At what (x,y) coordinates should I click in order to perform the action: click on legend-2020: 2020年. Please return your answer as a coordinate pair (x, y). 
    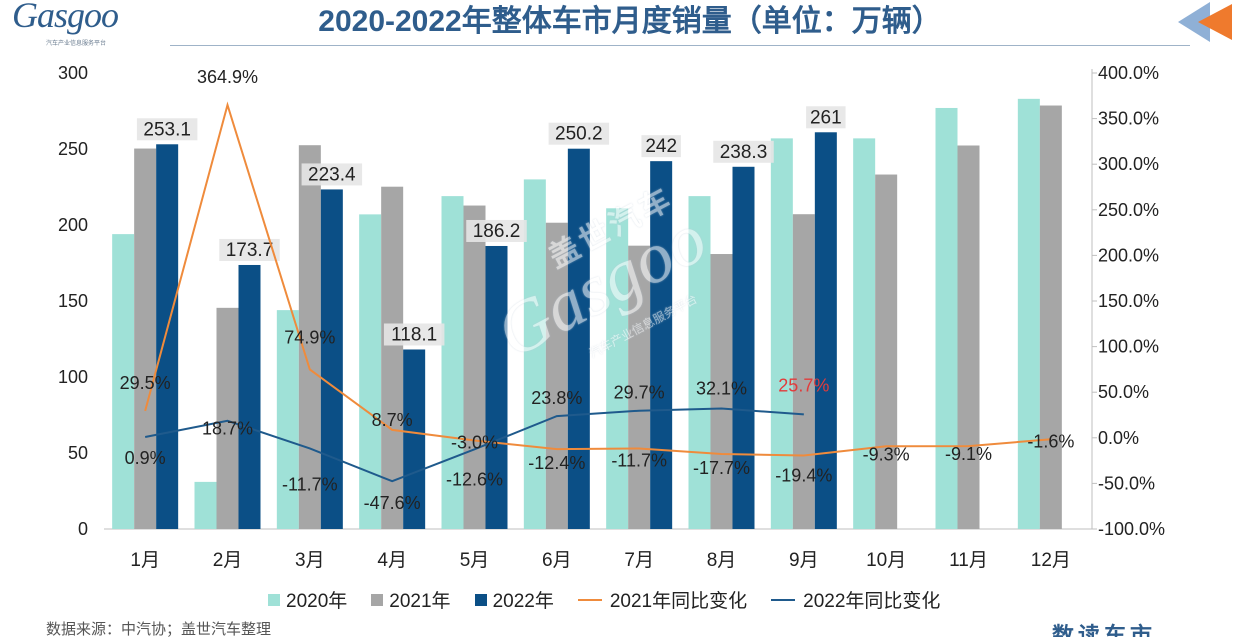
    Looking at the image, I should click on (307, 599).